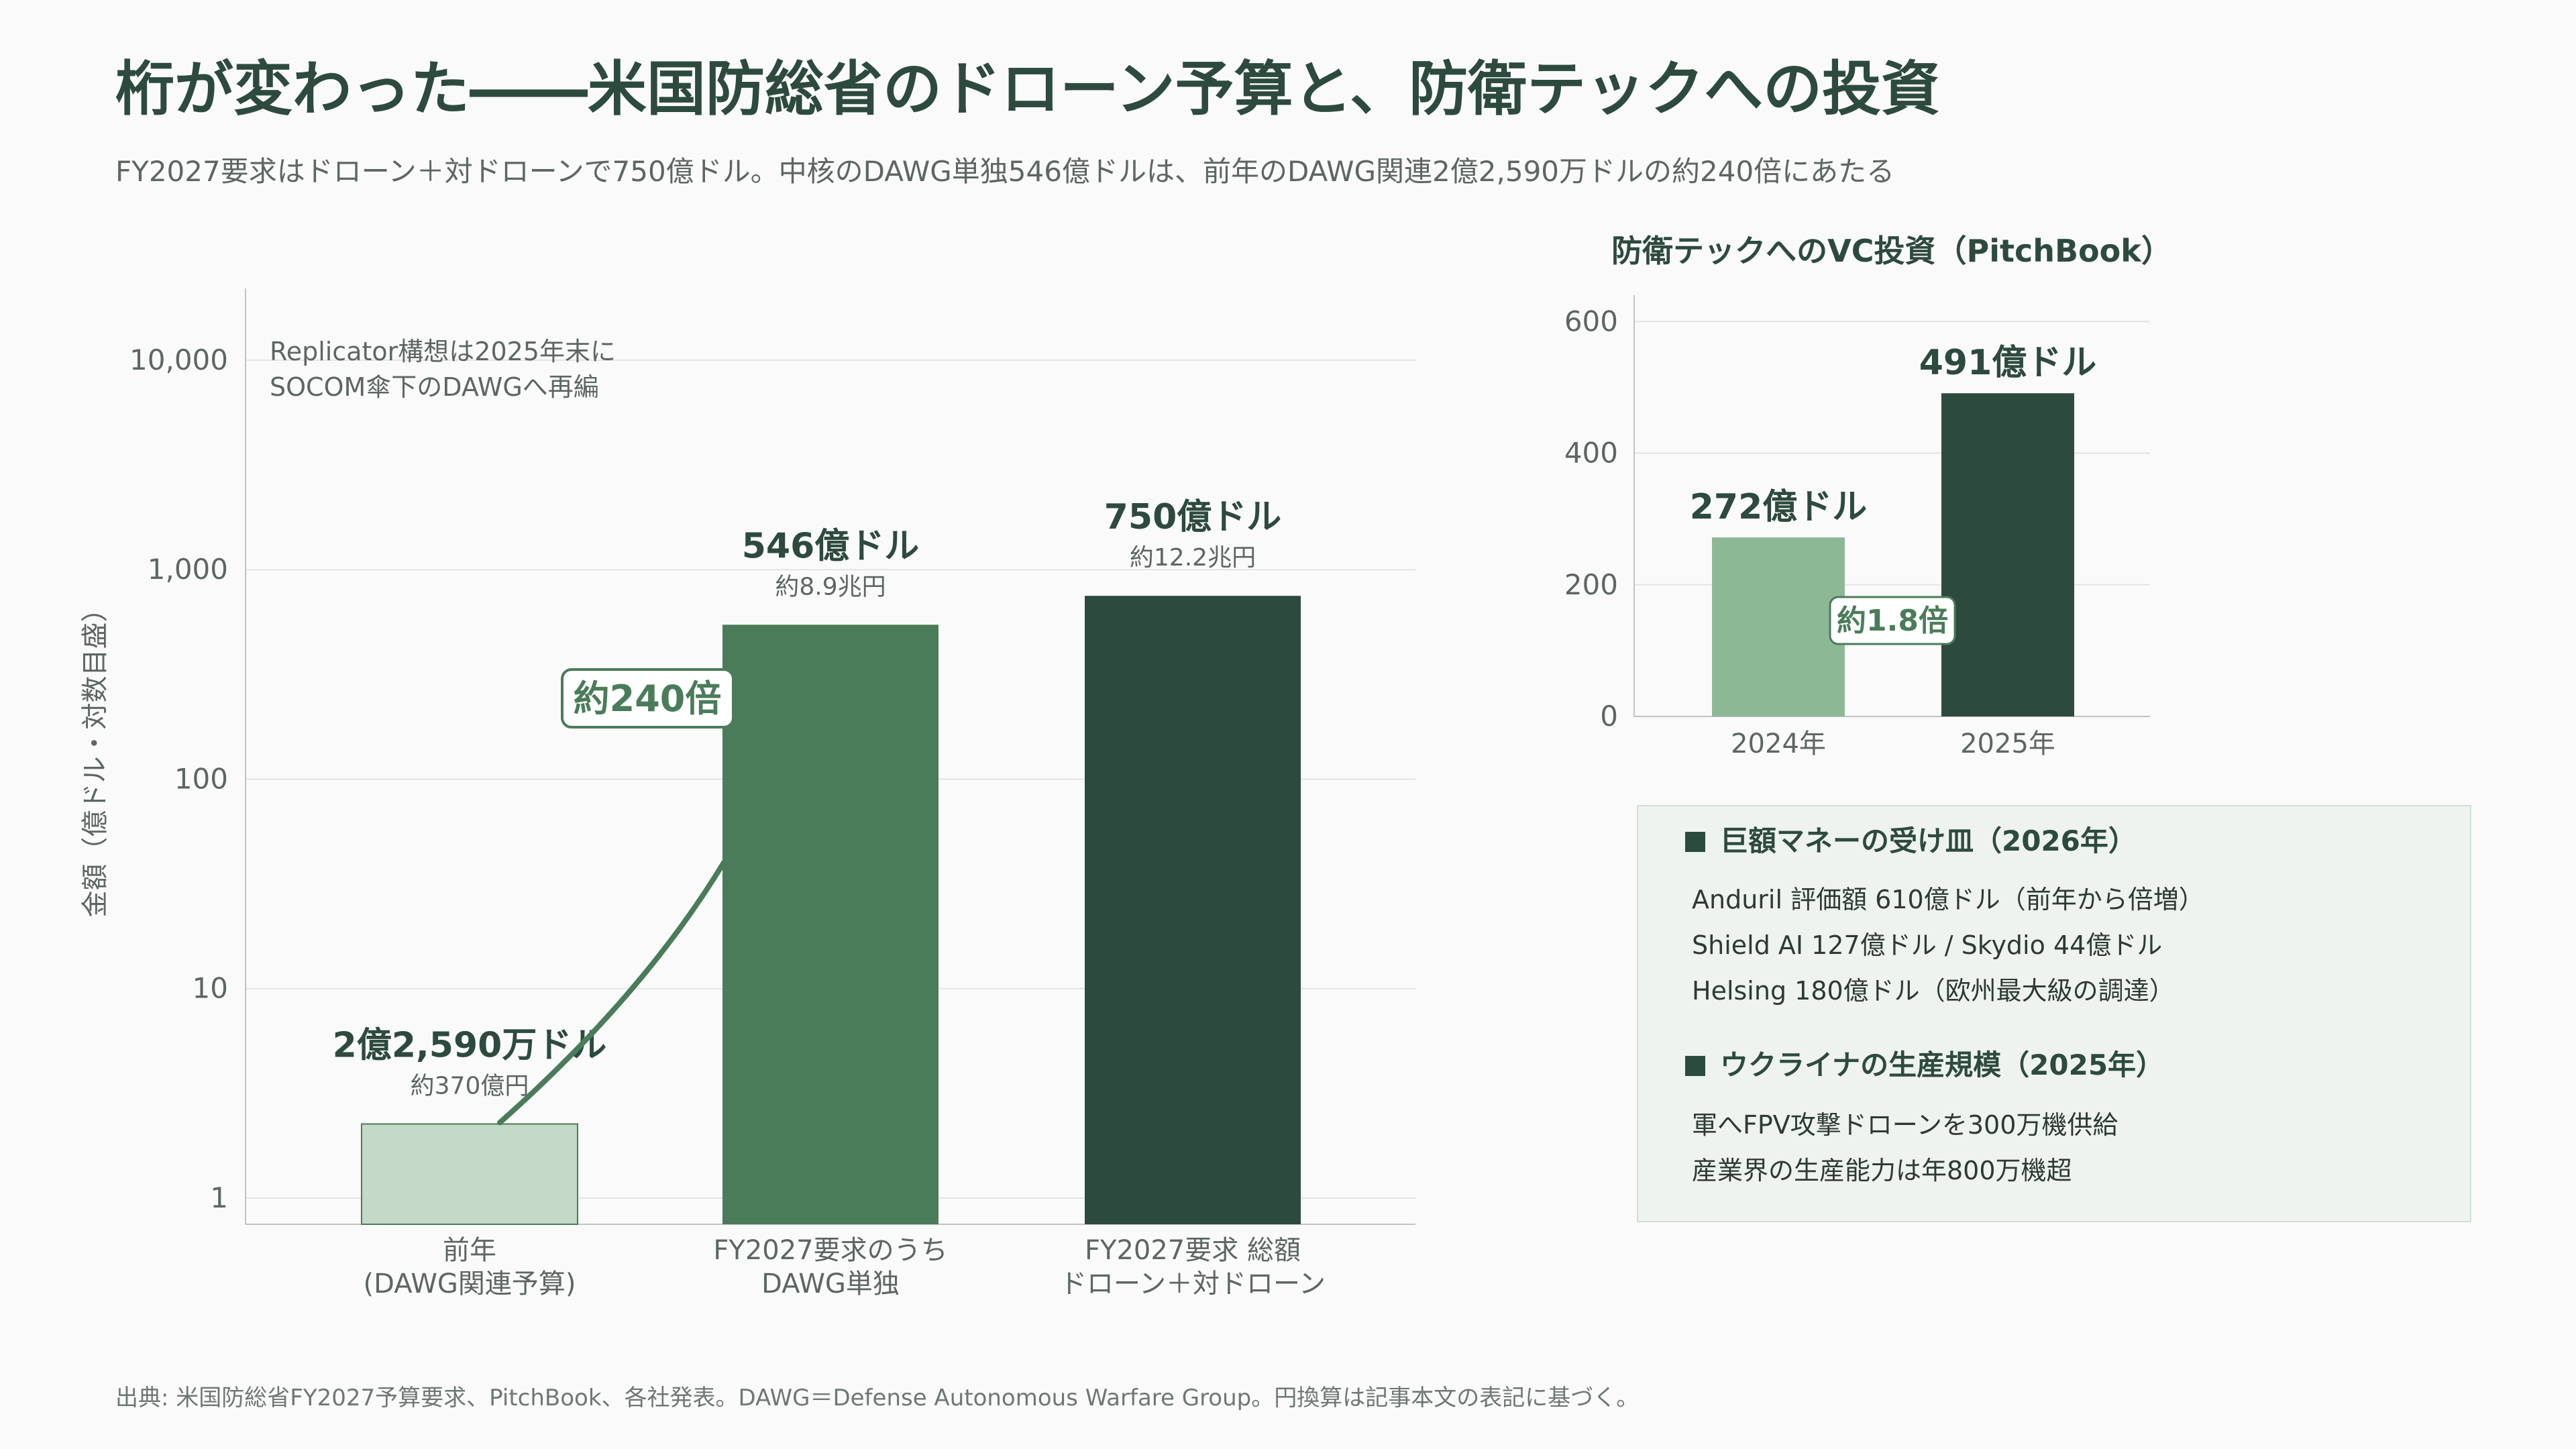  I want to click on info-line: 軍へFPV攻撃ドローンを300万機供給, so click(1905, 1125).